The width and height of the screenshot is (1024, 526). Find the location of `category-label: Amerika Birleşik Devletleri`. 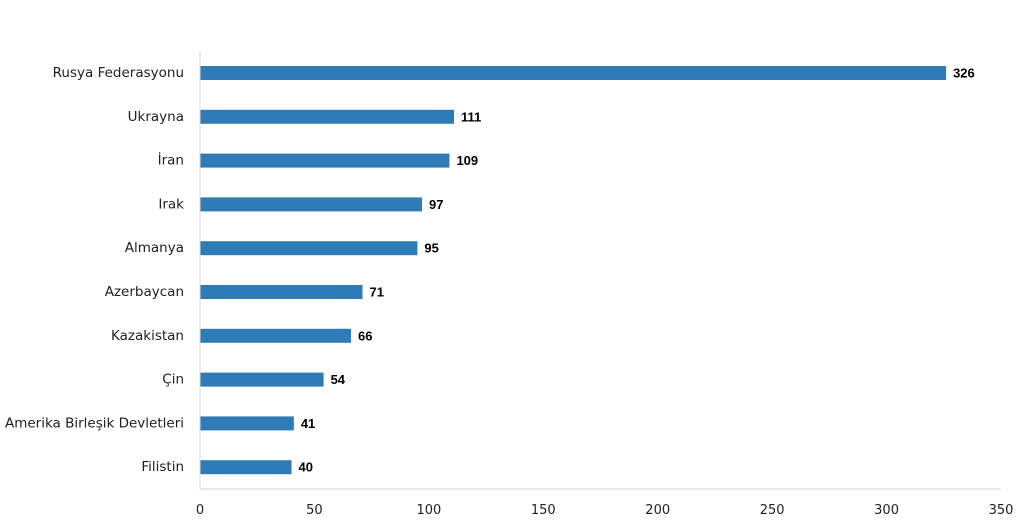

category-label: Amerika Birleşik Devletleri is located at coordinates (94, 423).